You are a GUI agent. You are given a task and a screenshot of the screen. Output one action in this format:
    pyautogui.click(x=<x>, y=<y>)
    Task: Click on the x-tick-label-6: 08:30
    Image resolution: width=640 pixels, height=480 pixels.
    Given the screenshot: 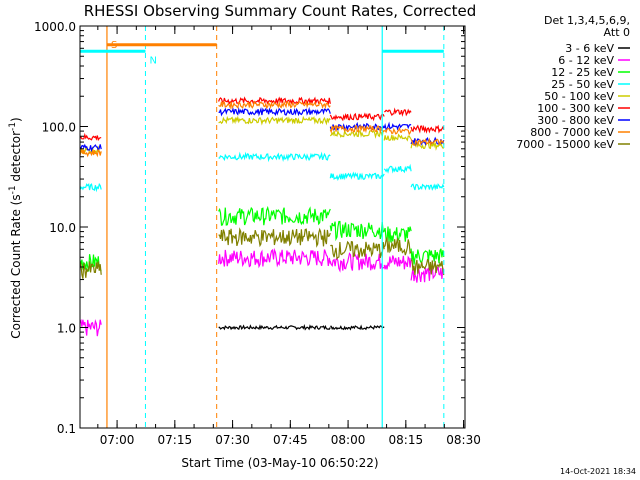 What is the action you would take?
    pyautogui.click(x=463, y=440)
    